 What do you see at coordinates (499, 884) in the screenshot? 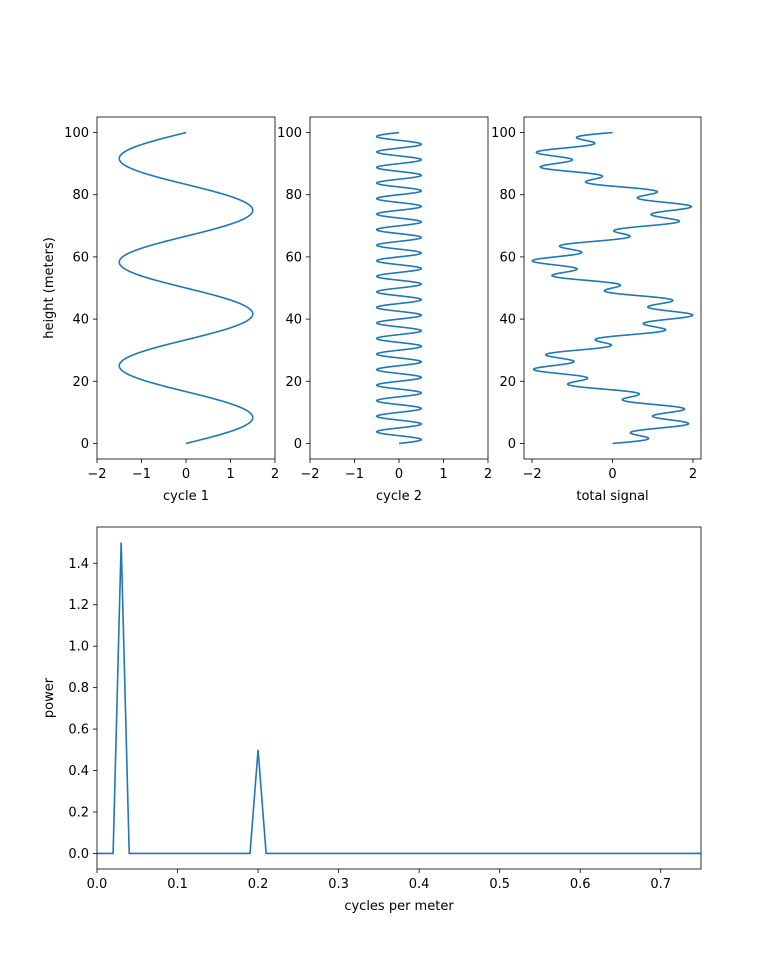
I see `x-tick-label: 0.5` at bounding box center [499, 884].